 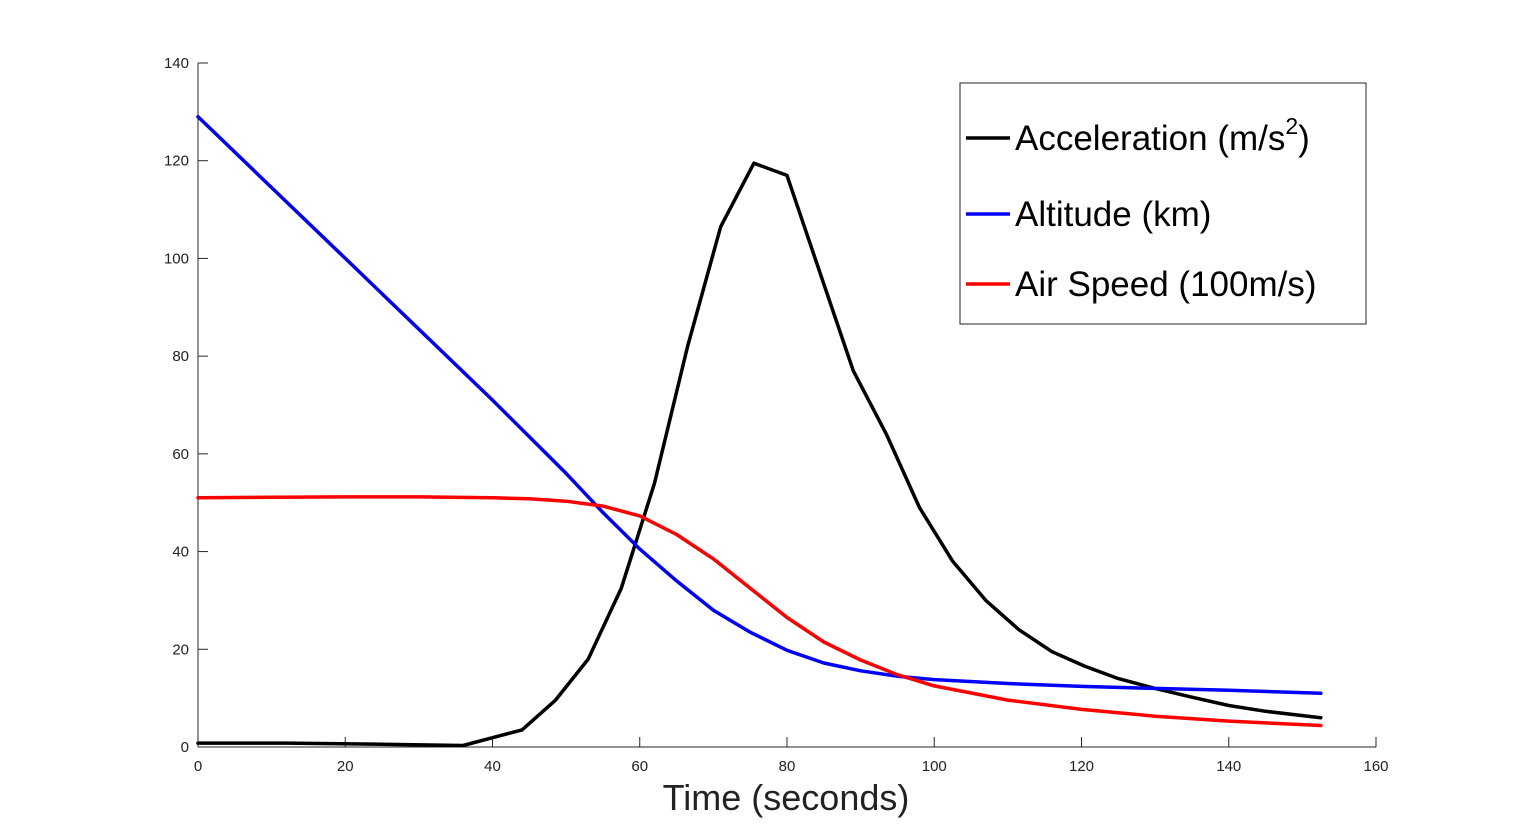 I want to click on legend-label-air-speed: Air Speed (100m/s), so click(x=1166, y=284).